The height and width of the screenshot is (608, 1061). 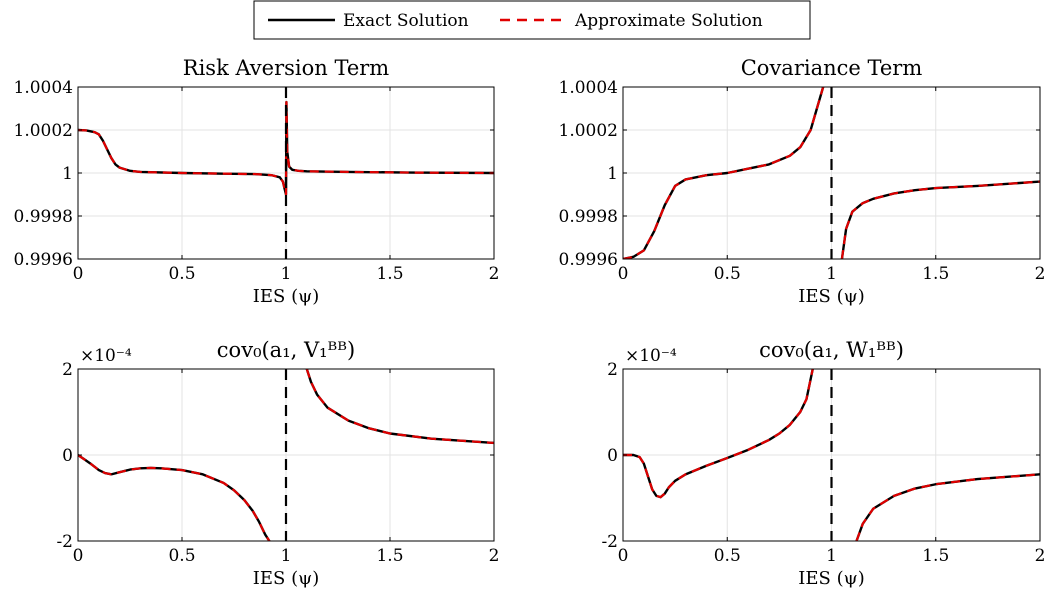 What do you see at coordinates (668, 21) in the screenshot?
I see `legend-label-approx: Approximate Solution` at bounding box center [668, 21].